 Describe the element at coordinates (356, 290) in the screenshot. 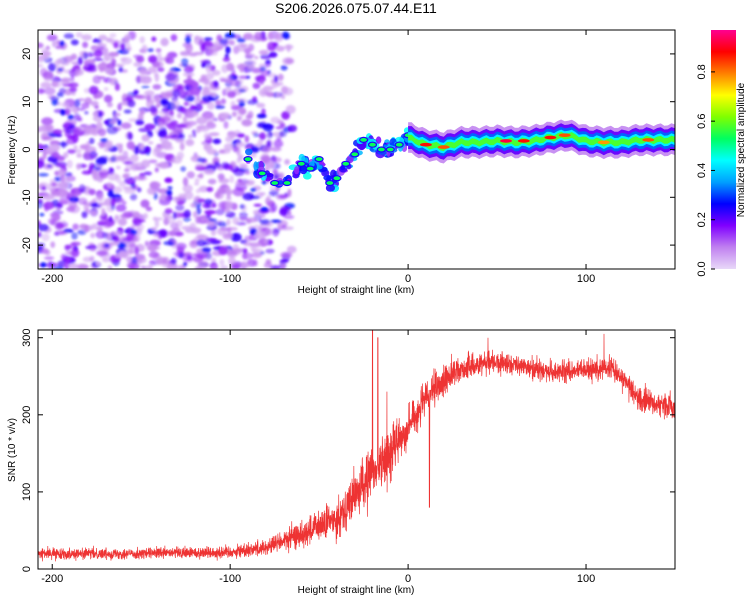

I see `spectrogram-x-label: Height of straight line (km)` at that location.